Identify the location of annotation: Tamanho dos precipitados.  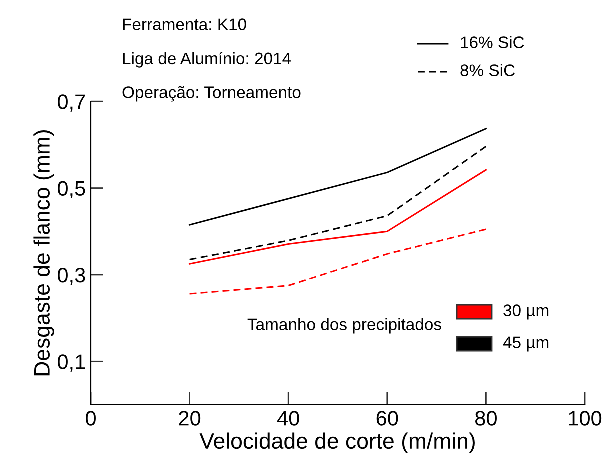
(345, 326).